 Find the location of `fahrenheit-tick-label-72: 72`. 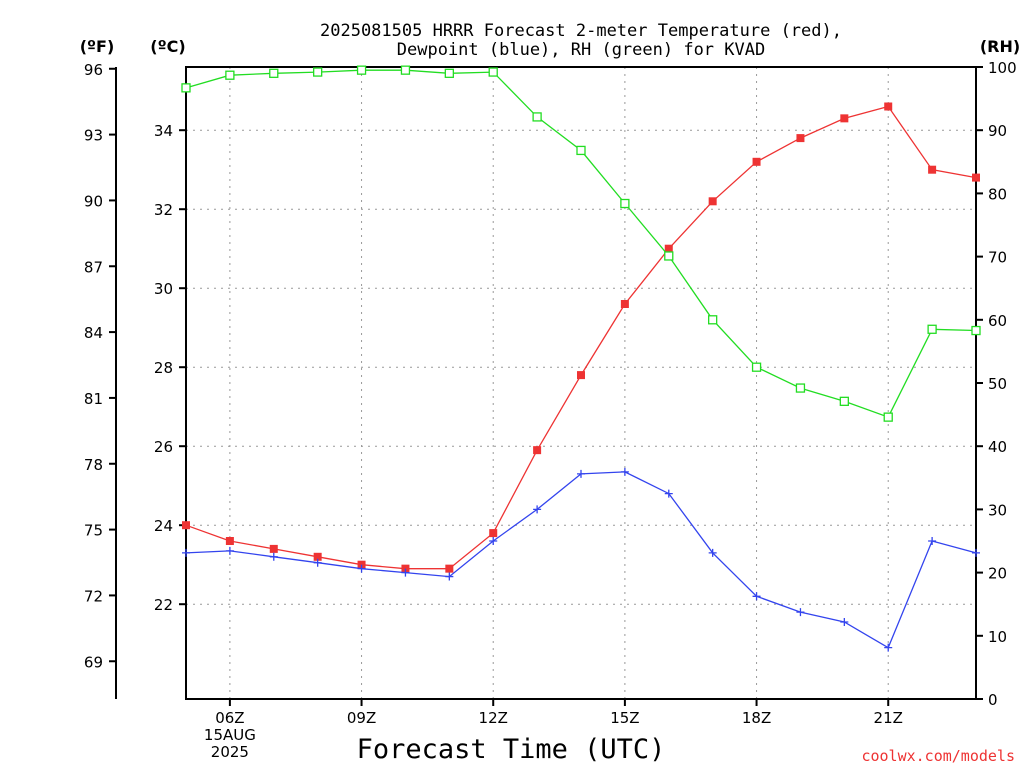

fahrenheit-tick-label-72: 72 is located at coordinates (93, 596).